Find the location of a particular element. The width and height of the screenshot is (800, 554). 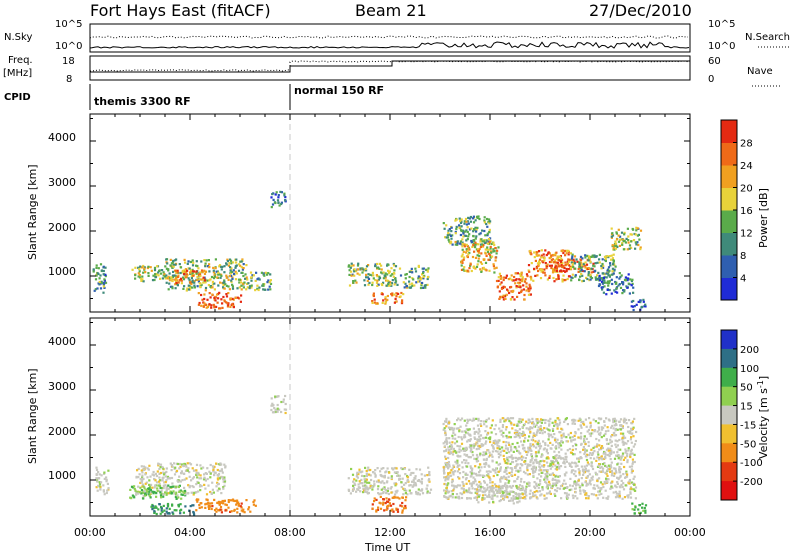

freq-tick-bottom: 8 is located at coordinates (69, 79).